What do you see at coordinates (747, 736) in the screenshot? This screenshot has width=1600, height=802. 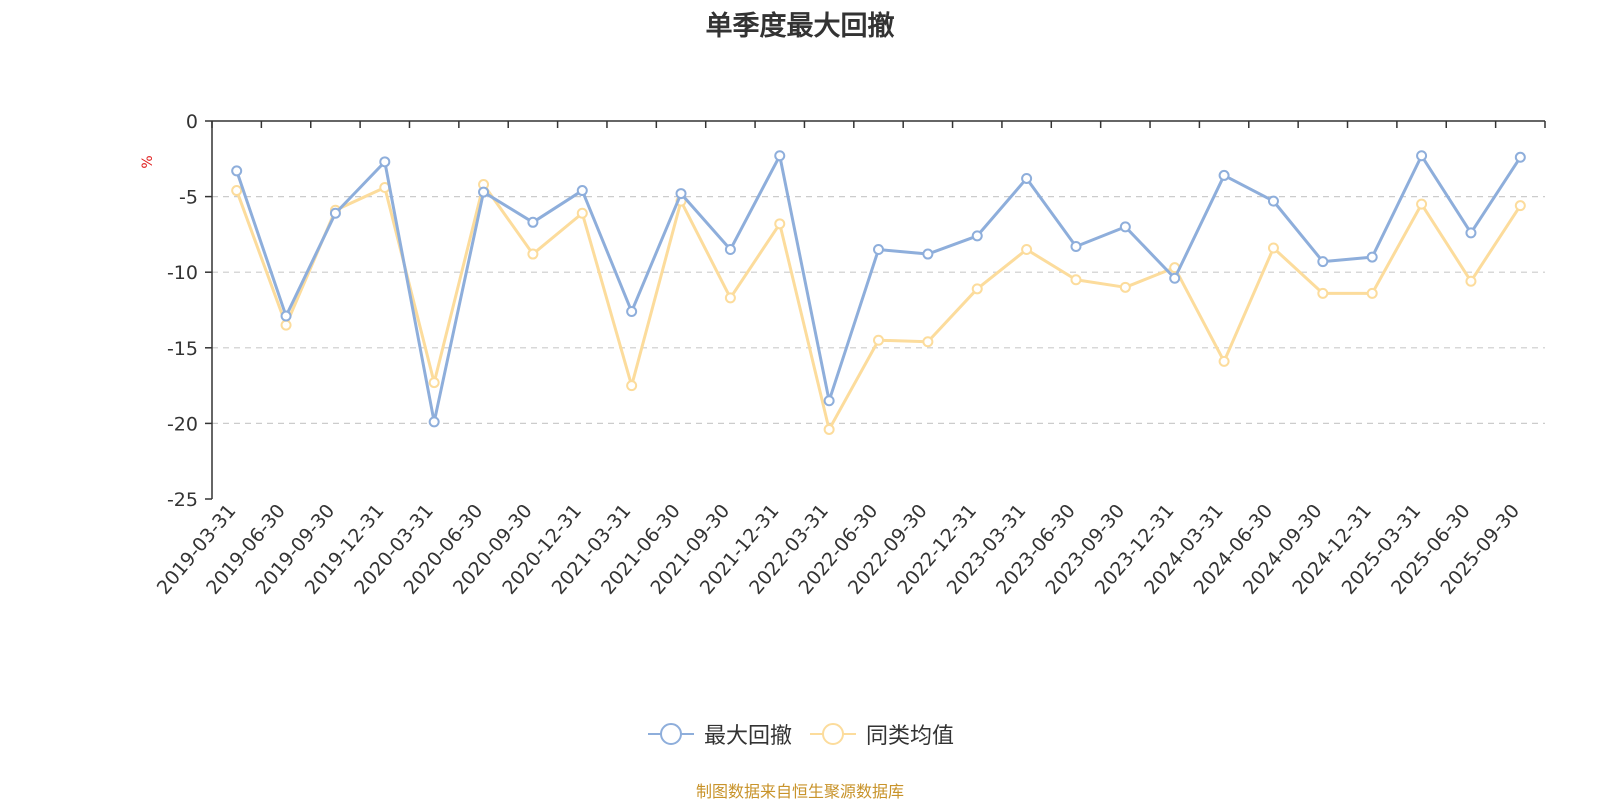 I see `legend-label: 最大回撤` at bounding box center [747, 736].